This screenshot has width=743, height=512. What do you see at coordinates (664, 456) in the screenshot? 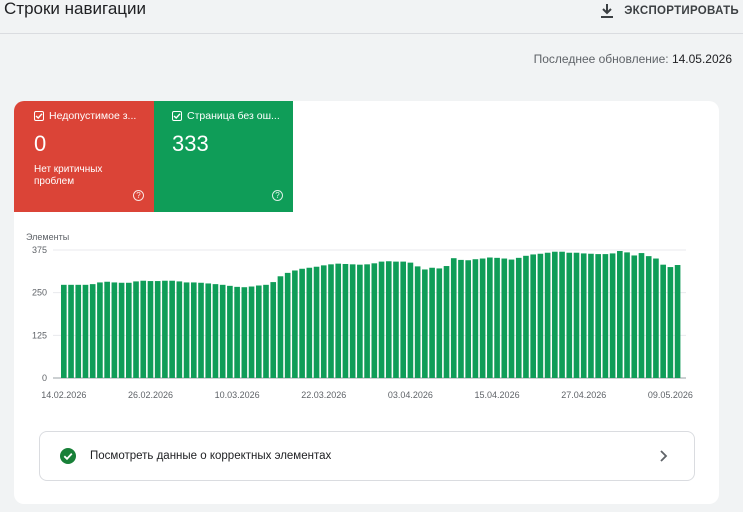
I see `chevron-right-icon` at bounding box center [664, 456].